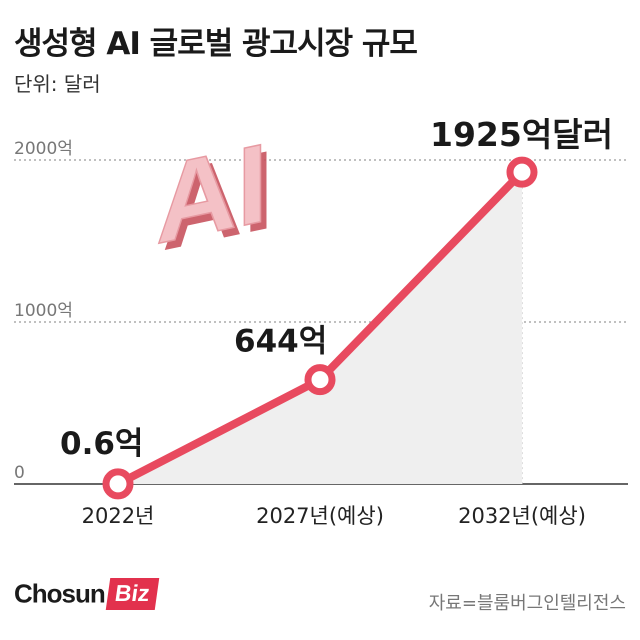  I want to click on y-tick-label: 1000억, so click(43, 311).